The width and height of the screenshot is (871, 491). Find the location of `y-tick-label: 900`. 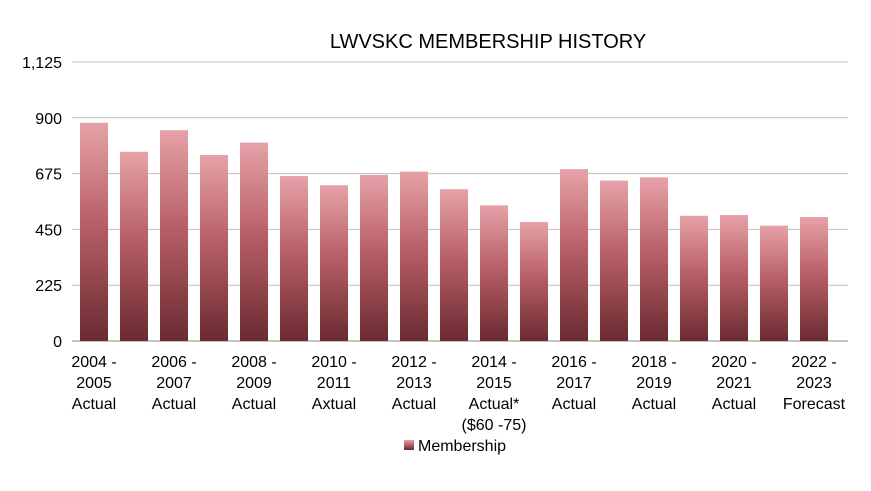

y-tick-label: 900 is located at coordinates (48, 119).